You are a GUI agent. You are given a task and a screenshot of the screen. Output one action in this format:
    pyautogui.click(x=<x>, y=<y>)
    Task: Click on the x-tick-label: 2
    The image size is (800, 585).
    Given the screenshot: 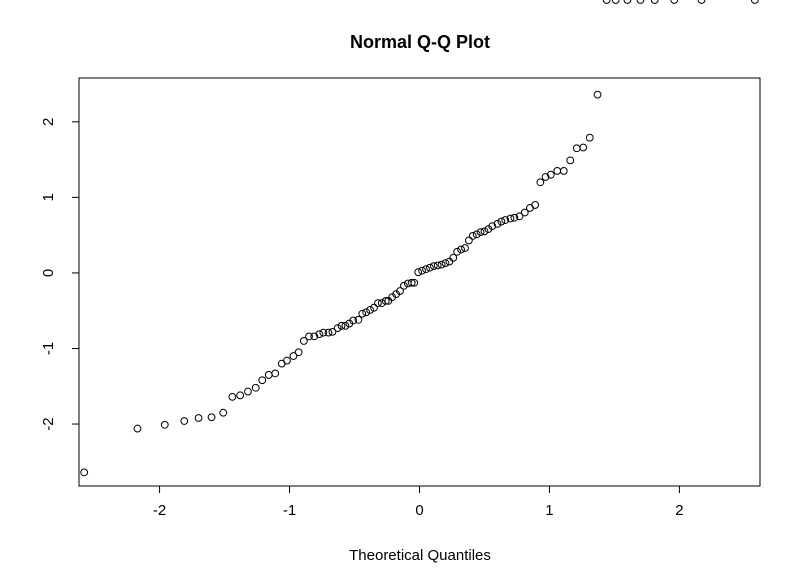 What is the action you would take?
    pyautogui.click(x=679, y=510)
    